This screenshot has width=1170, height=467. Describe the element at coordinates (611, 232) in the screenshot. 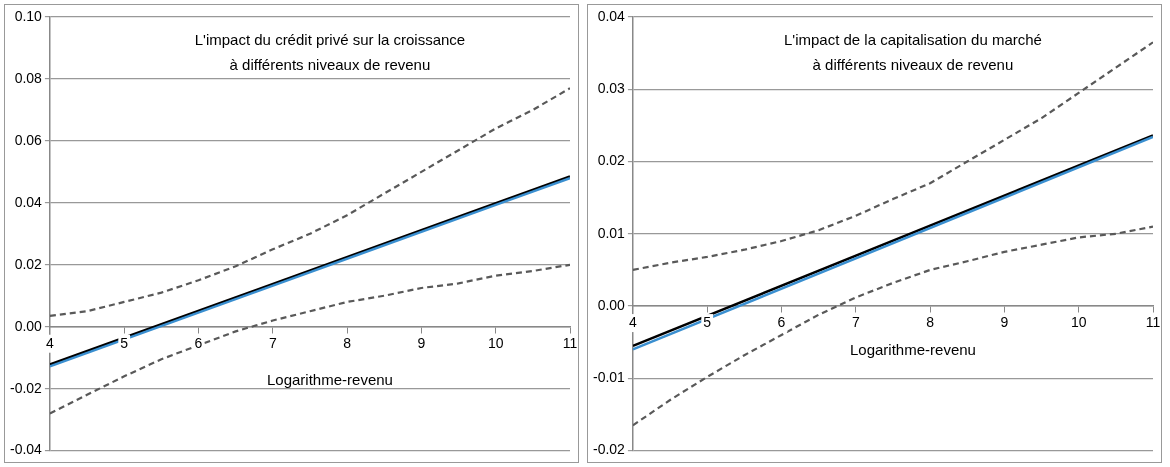

I see `y-tick-label: 0.01` at that location.